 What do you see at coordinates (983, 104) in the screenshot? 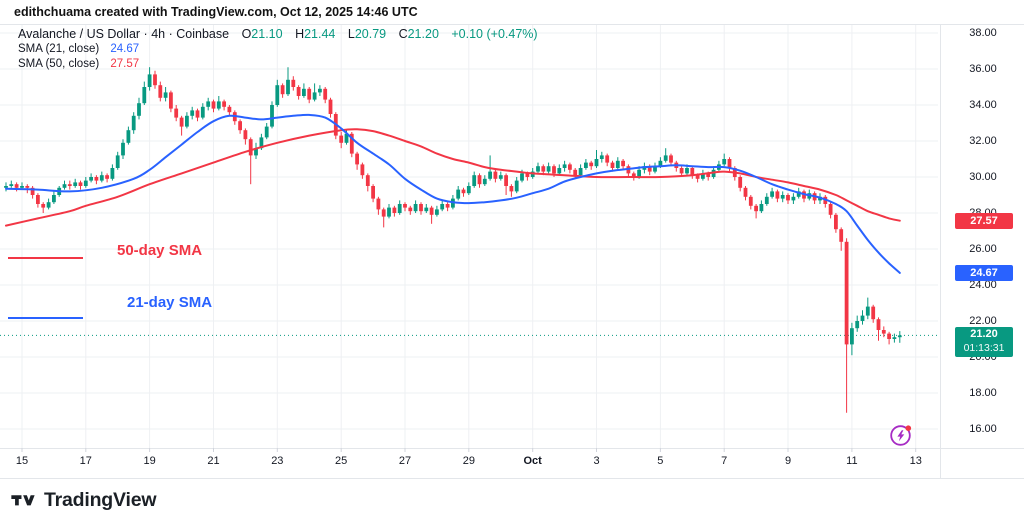
I see `price-tick-label: 34.00` at bounding box center [983, 104].